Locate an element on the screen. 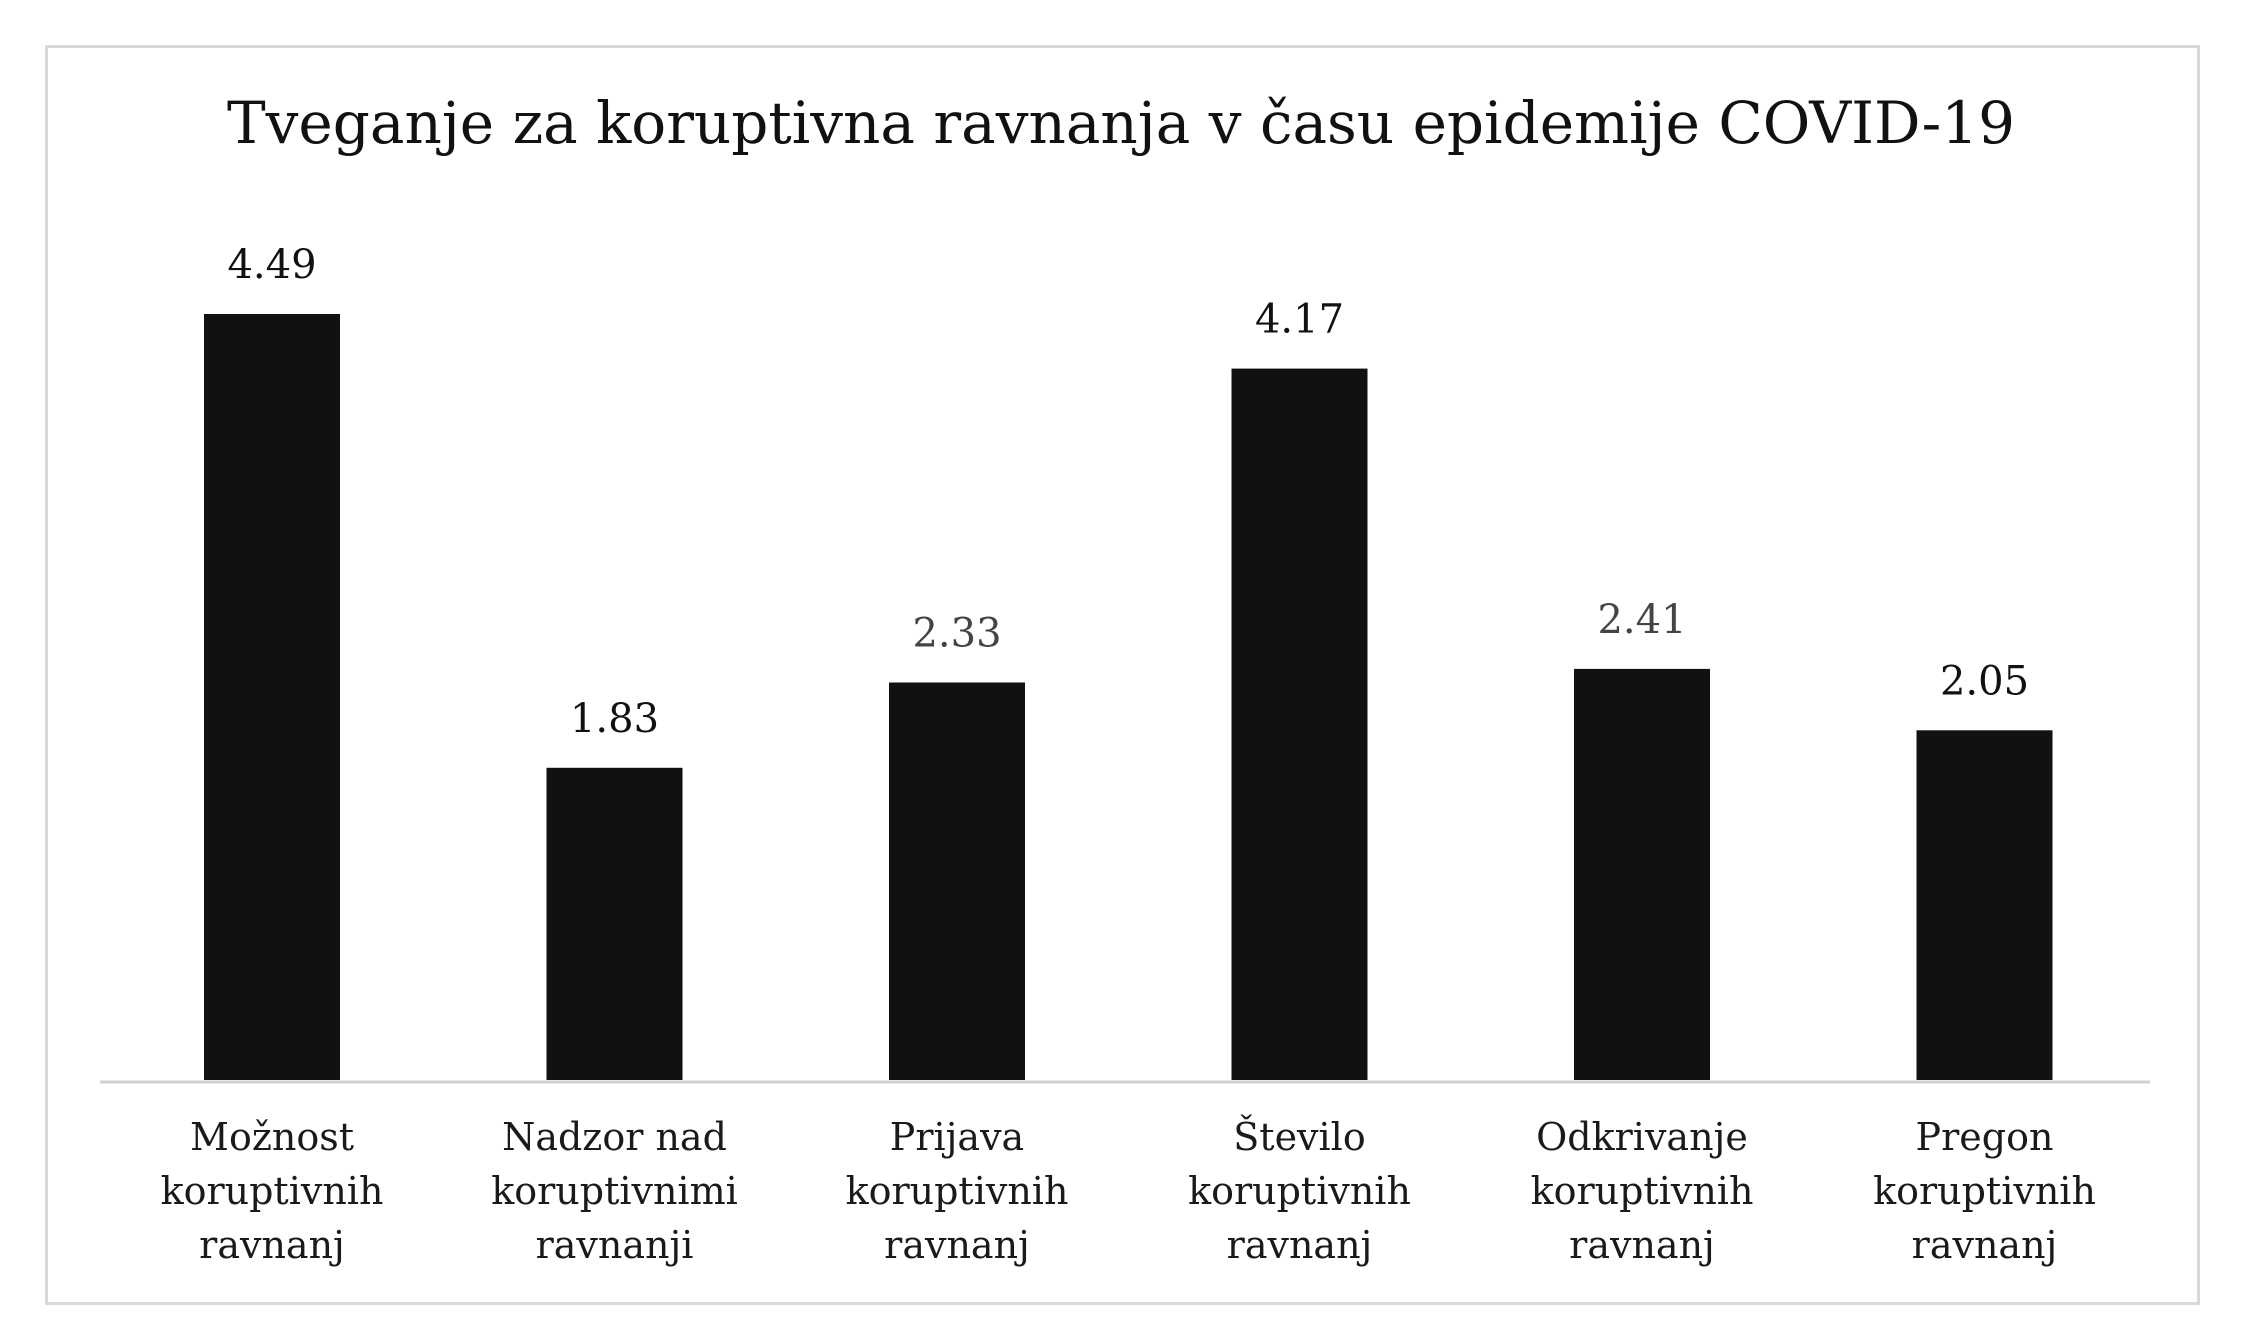 The height and width of the screenshot is (1335, 2242). category-label-line: Možnost is located at coordinates (272, 1137).